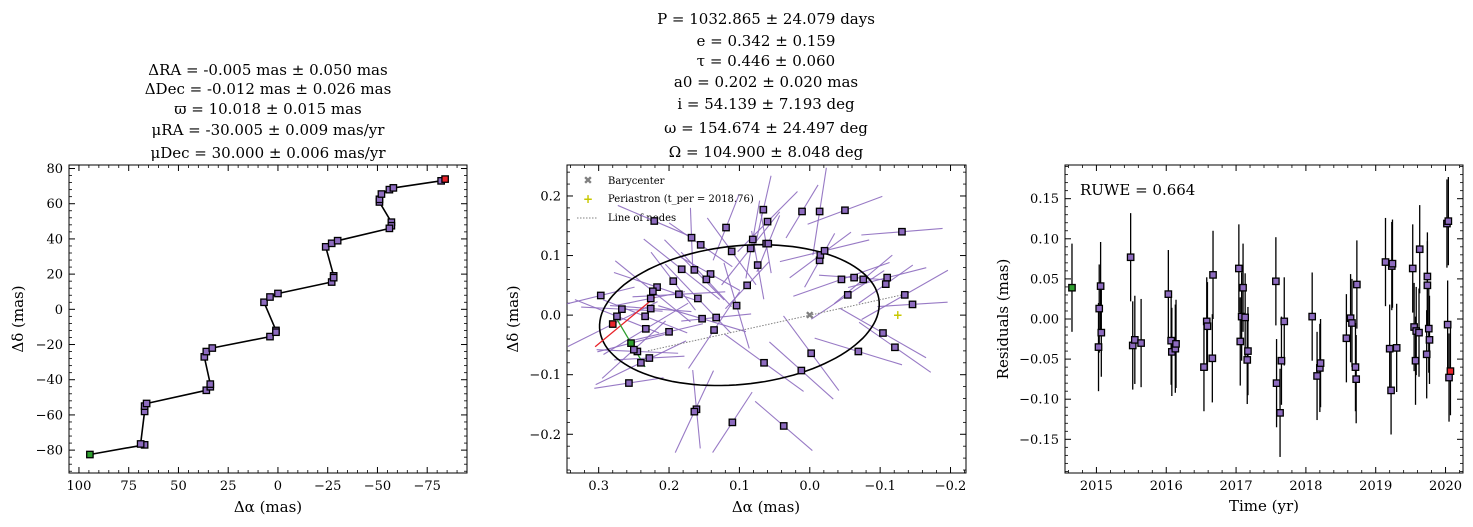 The width and height of the screenshot is (1473, 527). Describe the element at coordinates (766, 82) in the screenshot. I see `panel2-title-line-4: a0 = 0.202 ± 0.020 mas` at that location.